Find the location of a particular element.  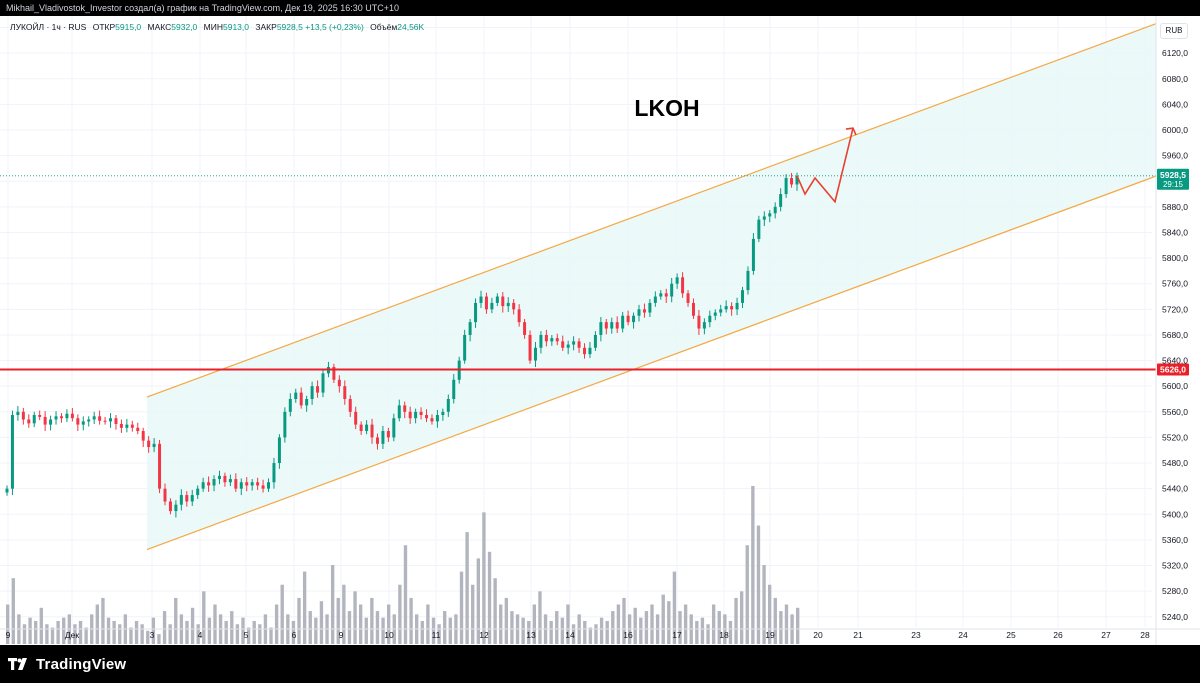

tradingview-brand: TradingView is located at coordinates (81, 664).